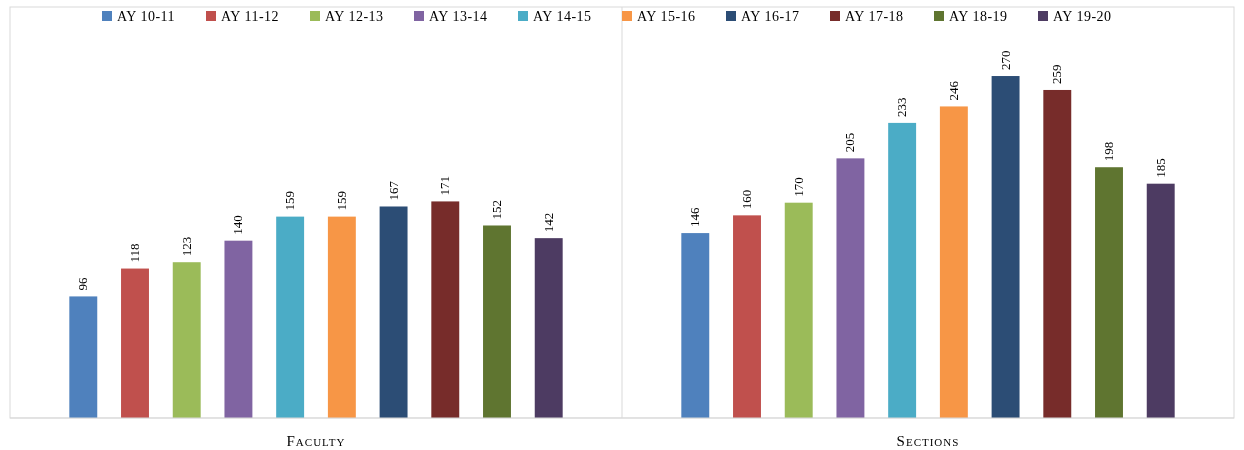  I want to click on legend-label: AY 18-19, so click(978, 16).